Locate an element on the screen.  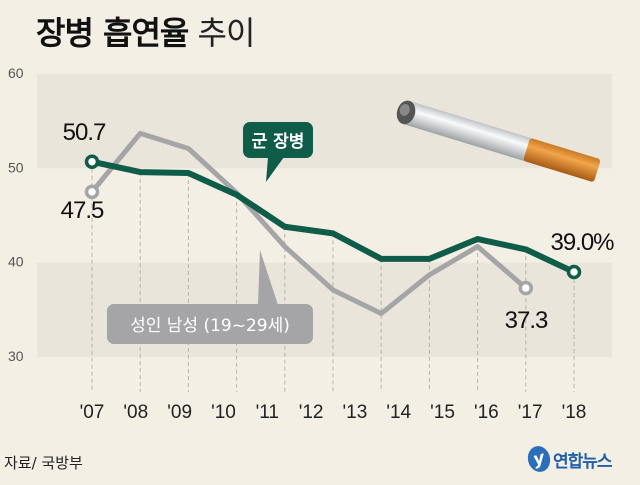
callout-gray-pointer is located at coordinates (268, 277).